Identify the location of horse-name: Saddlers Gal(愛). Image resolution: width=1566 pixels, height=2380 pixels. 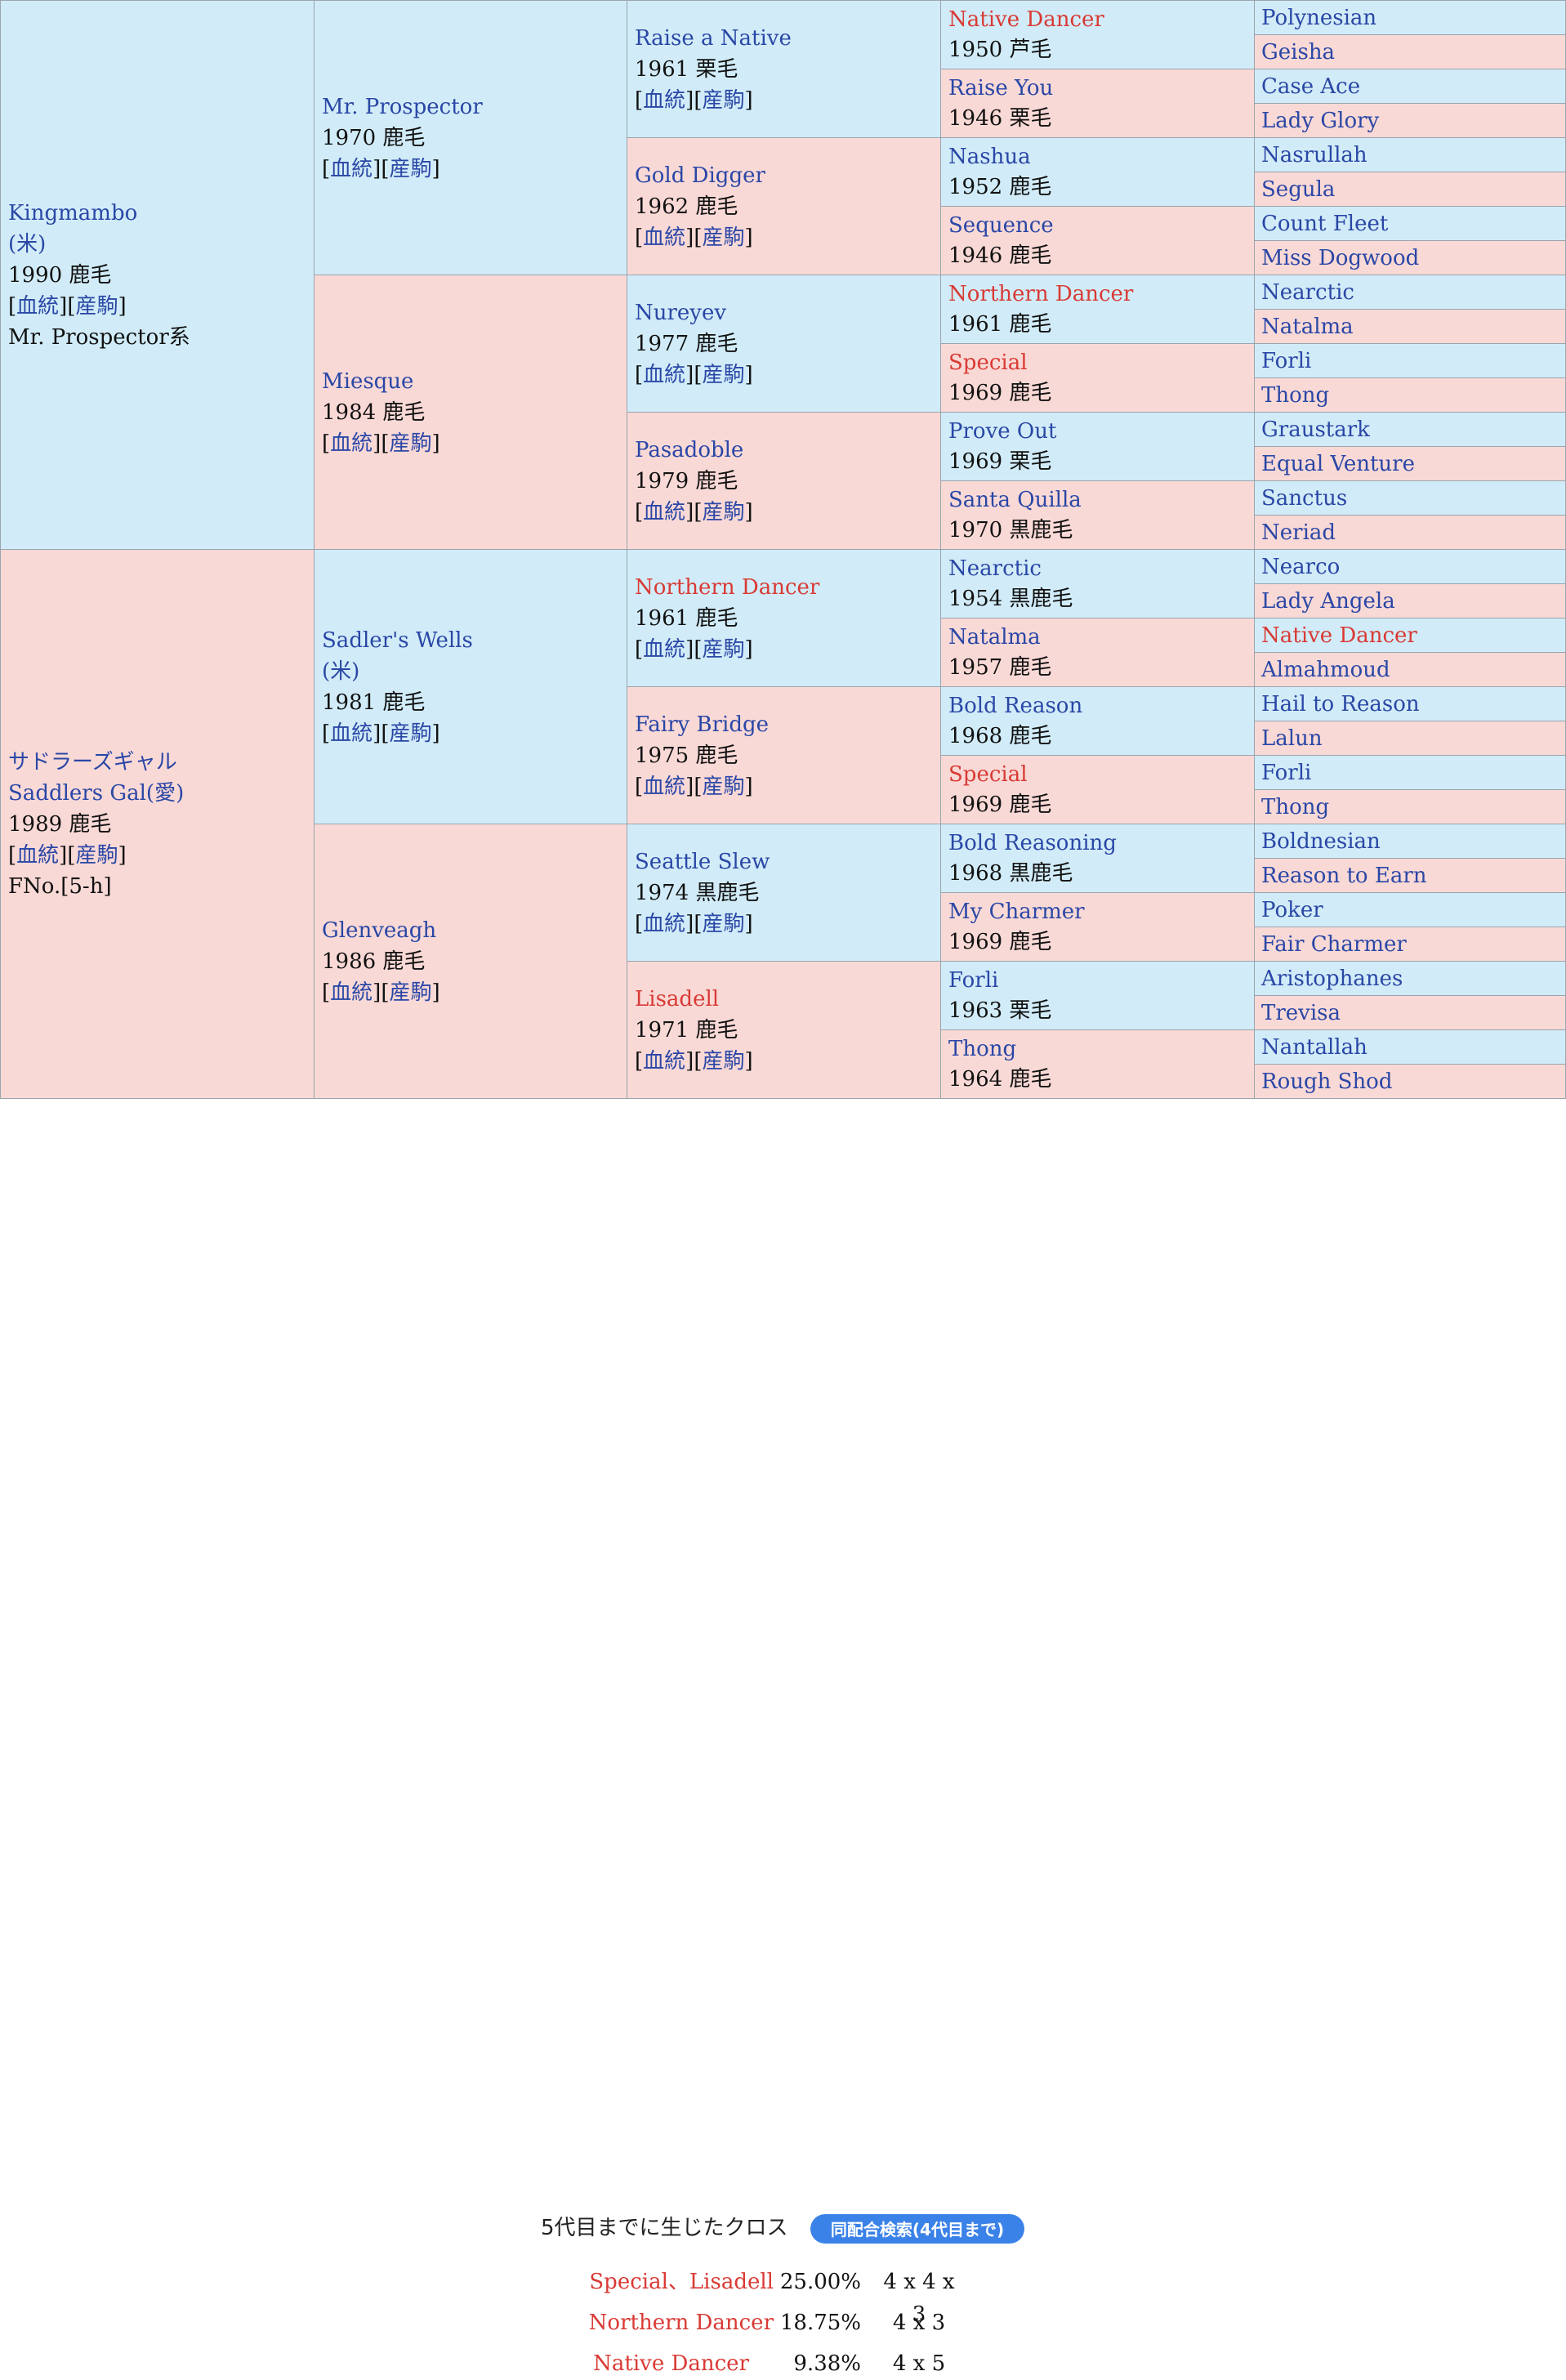
(96, 793).